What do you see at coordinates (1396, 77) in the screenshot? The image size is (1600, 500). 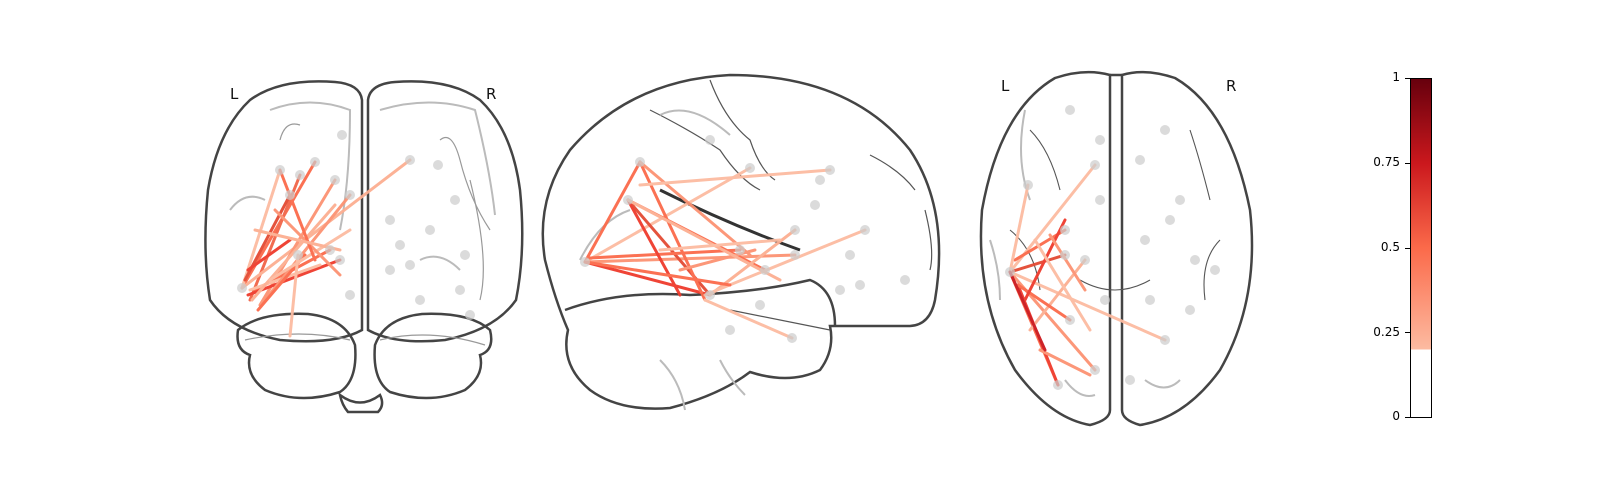 I see `colorbar-tick-label: 1` at bounding box center [1396, 77].